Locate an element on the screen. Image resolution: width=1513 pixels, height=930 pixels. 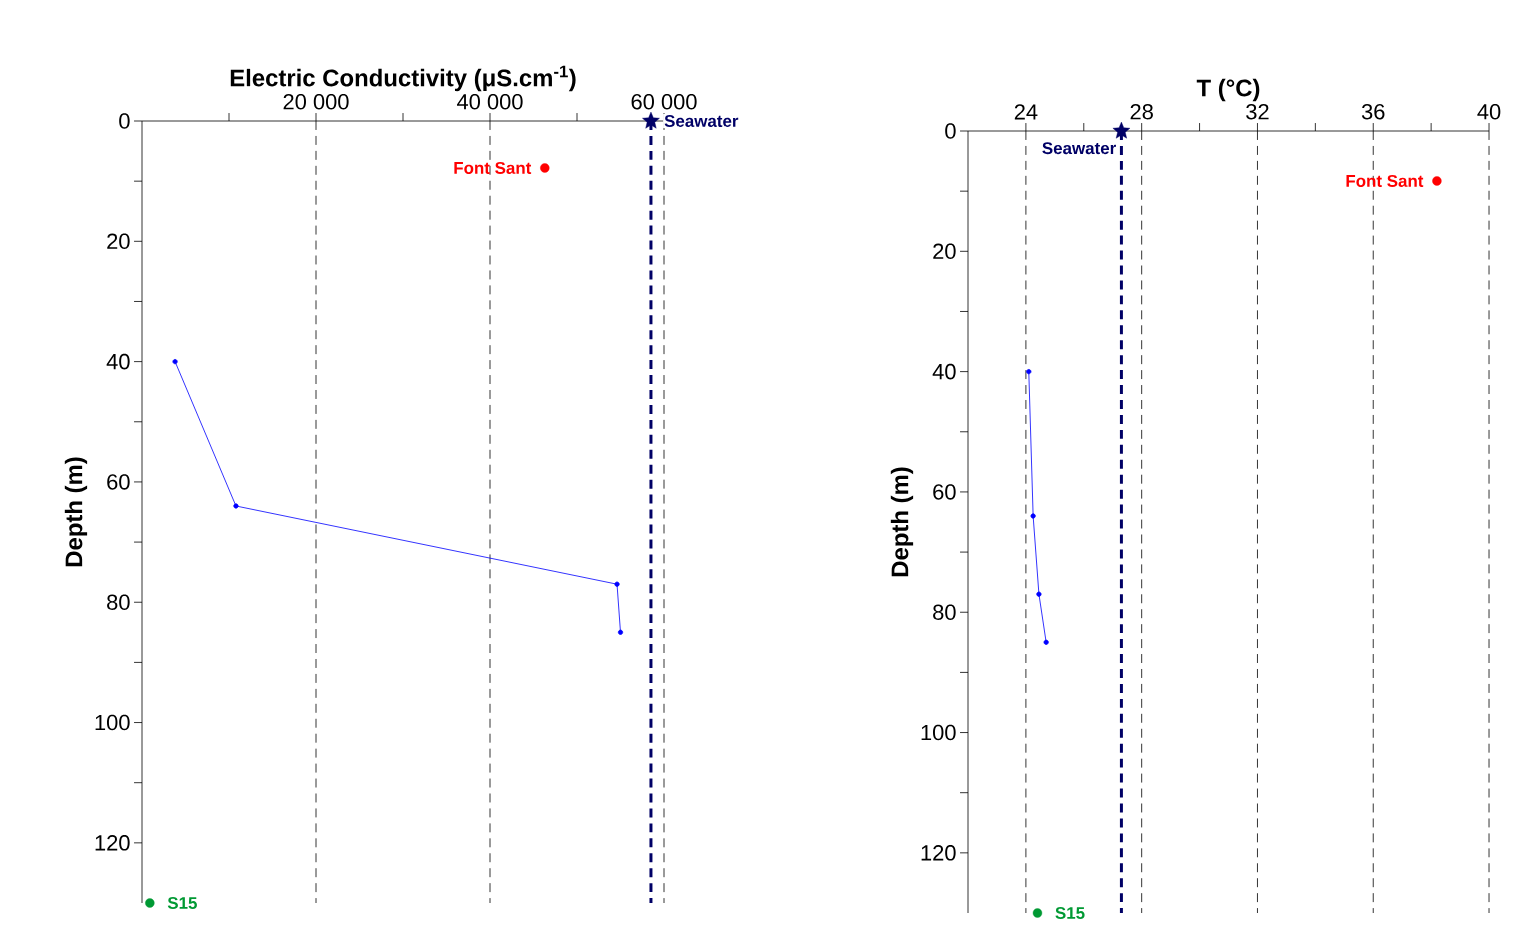
x-tick-label: 24 is located at coordinates (1026, 112).